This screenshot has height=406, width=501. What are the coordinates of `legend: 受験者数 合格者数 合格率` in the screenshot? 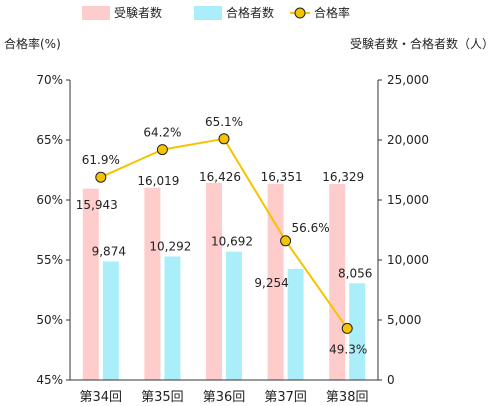 It's located at (216, 12).